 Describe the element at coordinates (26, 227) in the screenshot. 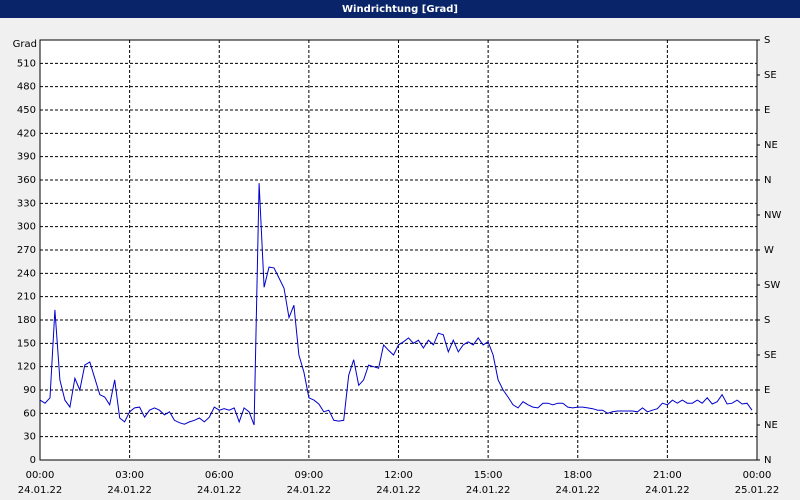

I see `y-tick-label: 300` at that location.